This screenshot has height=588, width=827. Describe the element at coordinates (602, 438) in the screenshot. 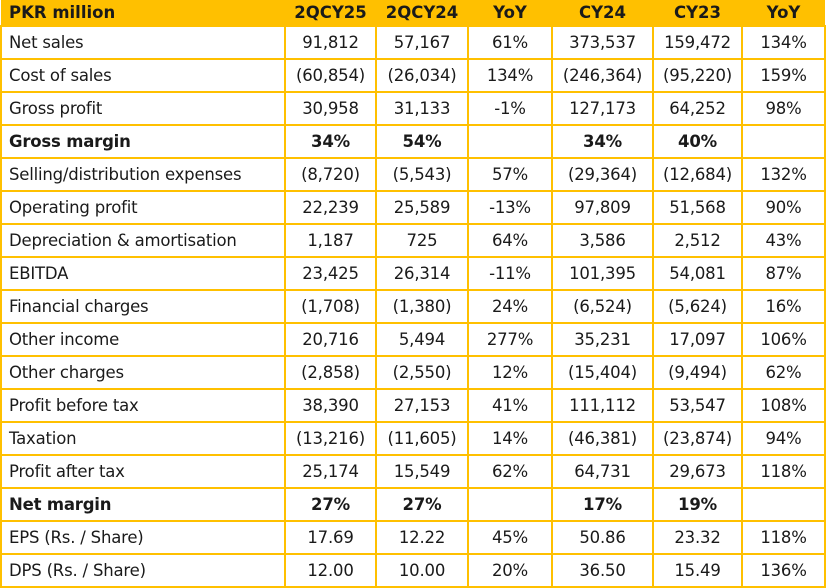

I see `value-cy24: (46,381)` at that location.